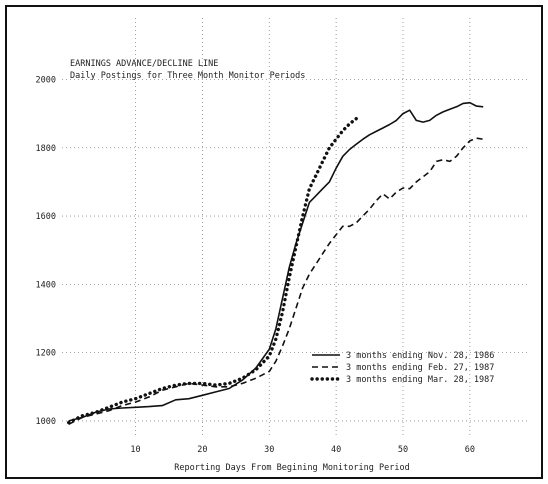  I want to click on x-axis: 10 20 30 40 50 60, so click(302, 450).